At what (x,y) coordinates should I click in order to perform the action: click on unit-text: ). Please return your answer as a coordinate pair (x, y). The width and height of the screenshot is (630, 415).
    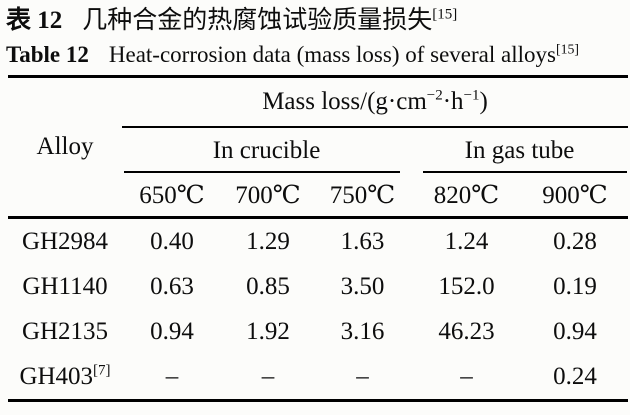
    Looking at the image, I should click on (483, 102).